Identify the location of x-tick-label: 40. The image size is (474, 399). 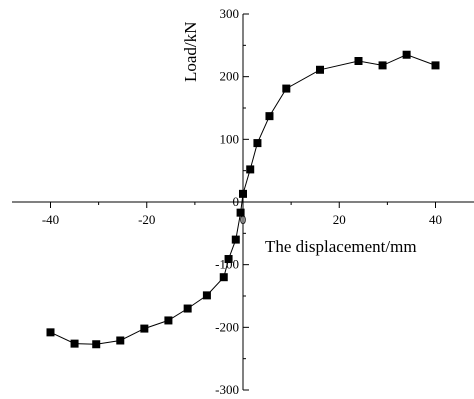
(435, 219).